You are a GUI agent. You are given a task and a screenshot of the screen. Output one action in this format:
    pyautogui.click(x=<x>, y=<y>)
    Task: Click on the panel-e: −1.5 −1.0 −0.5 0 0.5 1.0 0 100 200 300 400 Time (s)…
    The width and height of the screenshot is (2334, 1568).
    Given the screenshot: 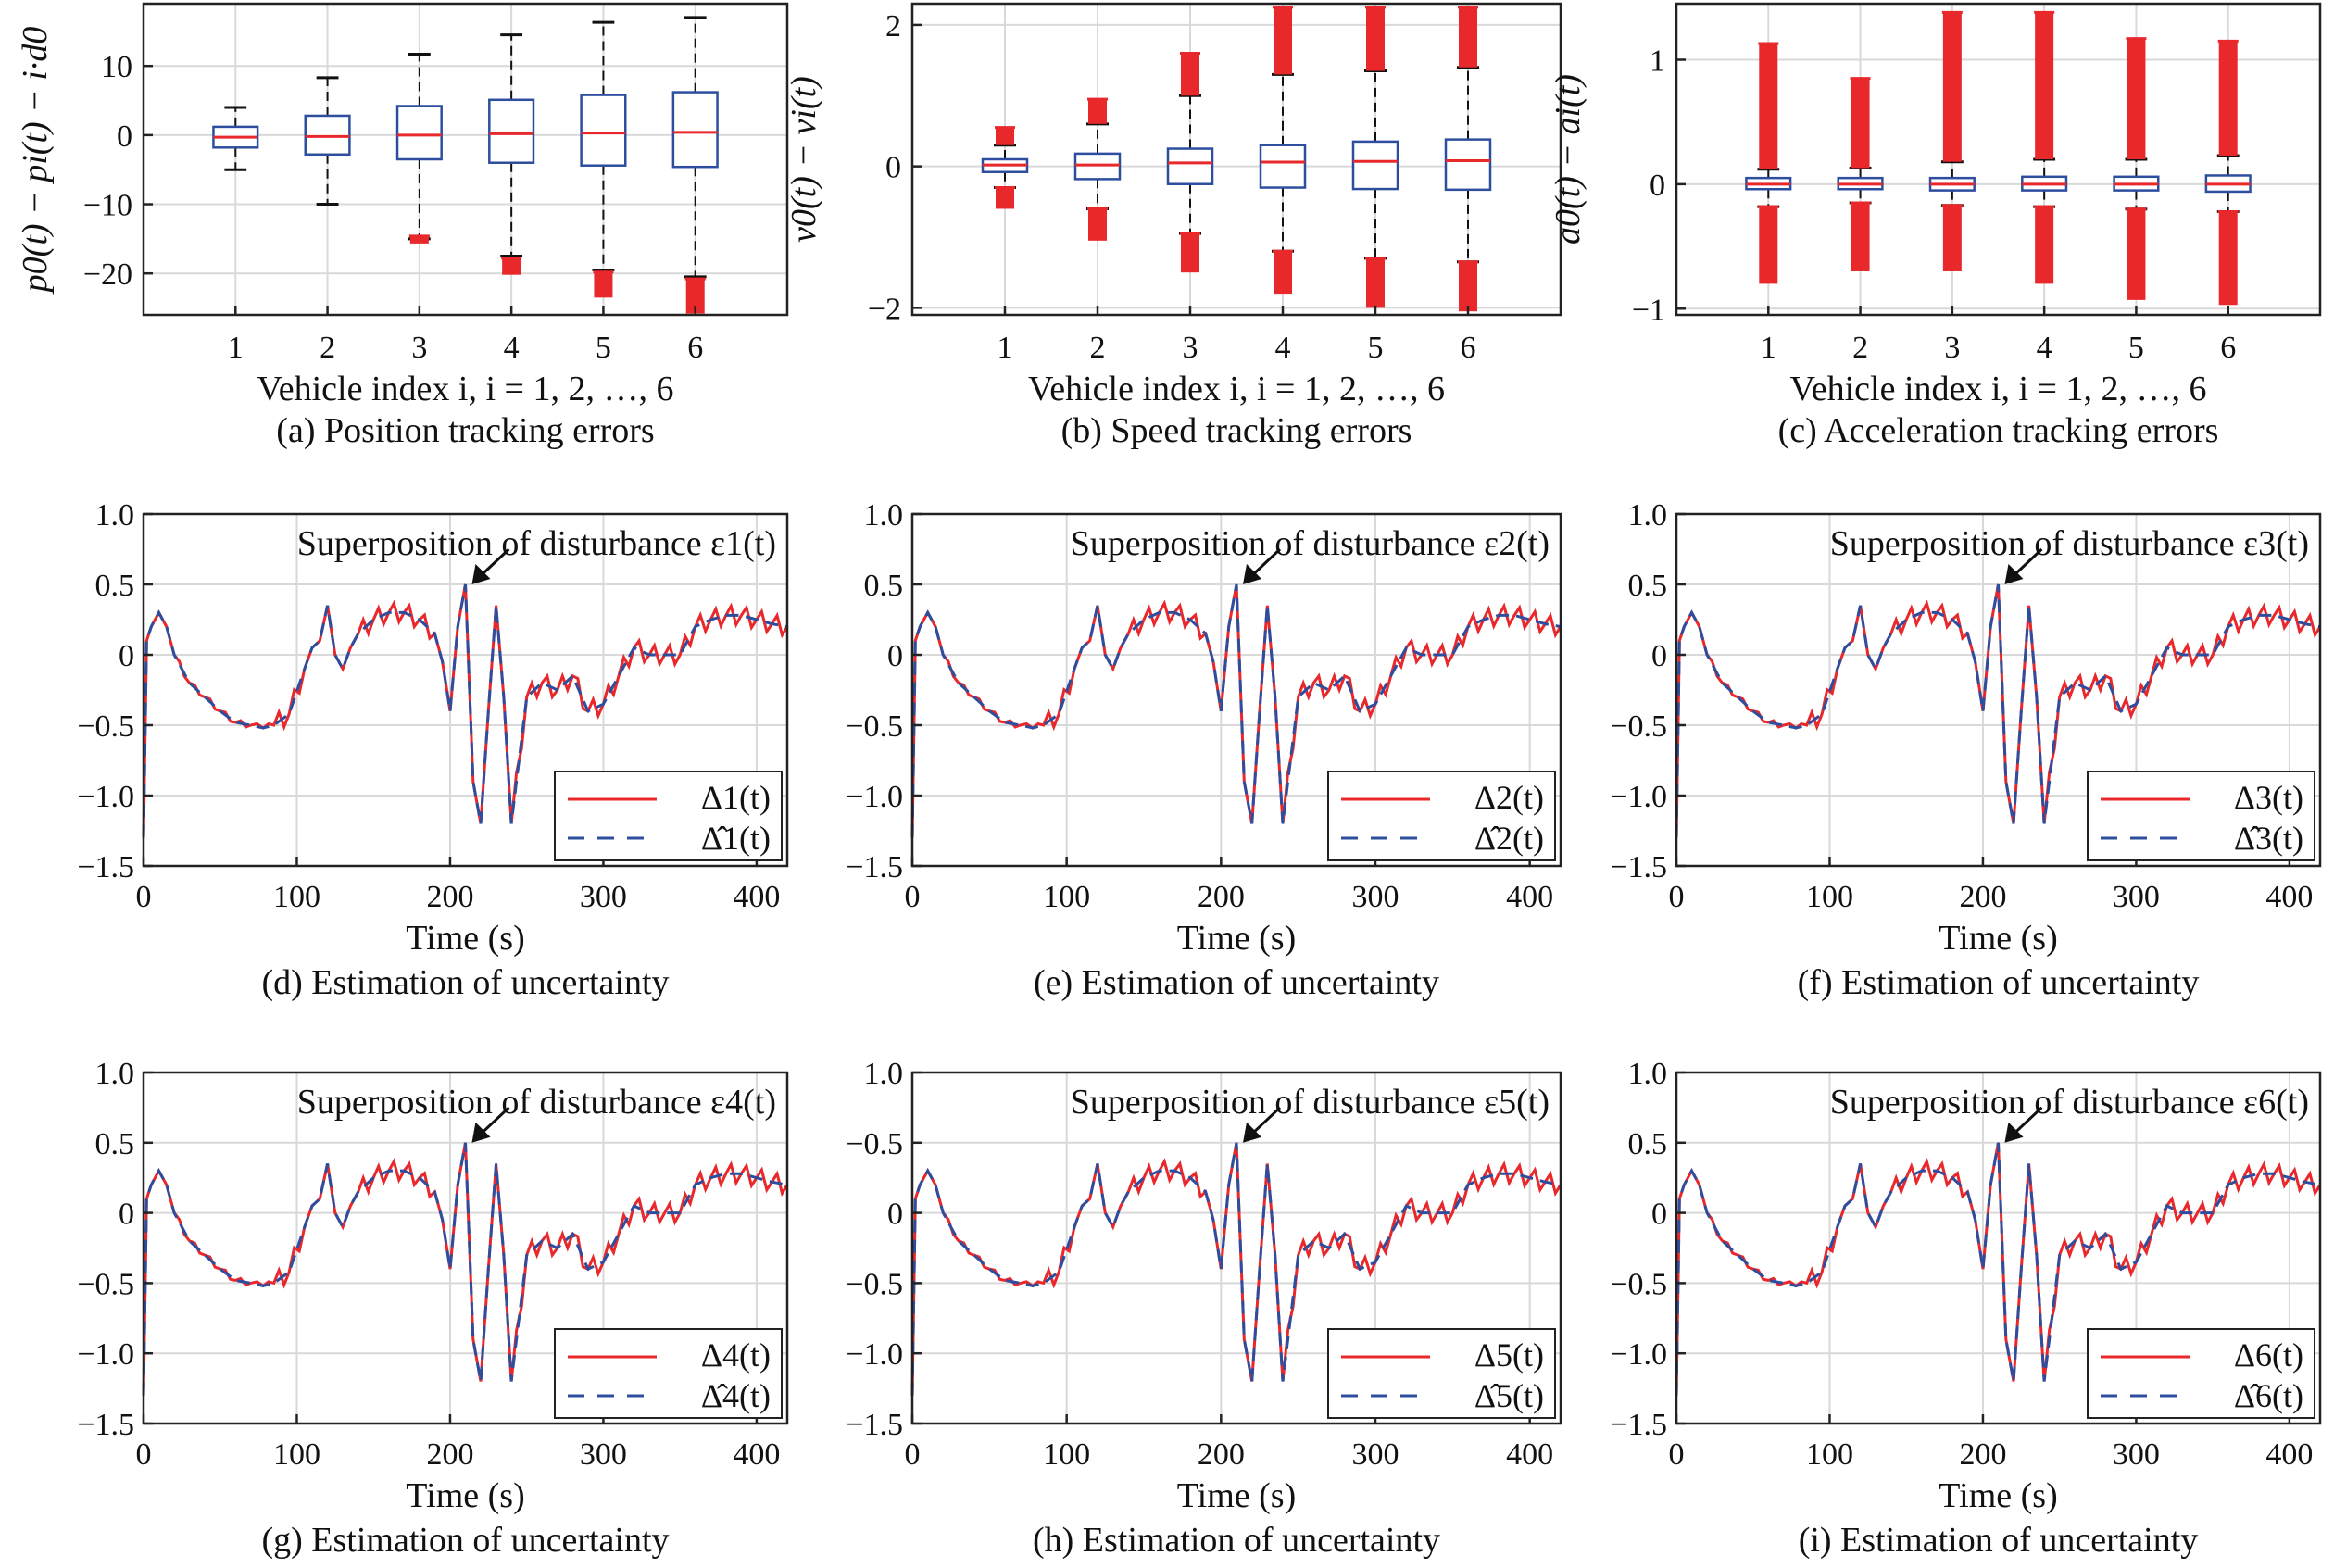 What is the action you would take?
    pyautogui.click(x=1204, y=750)
    